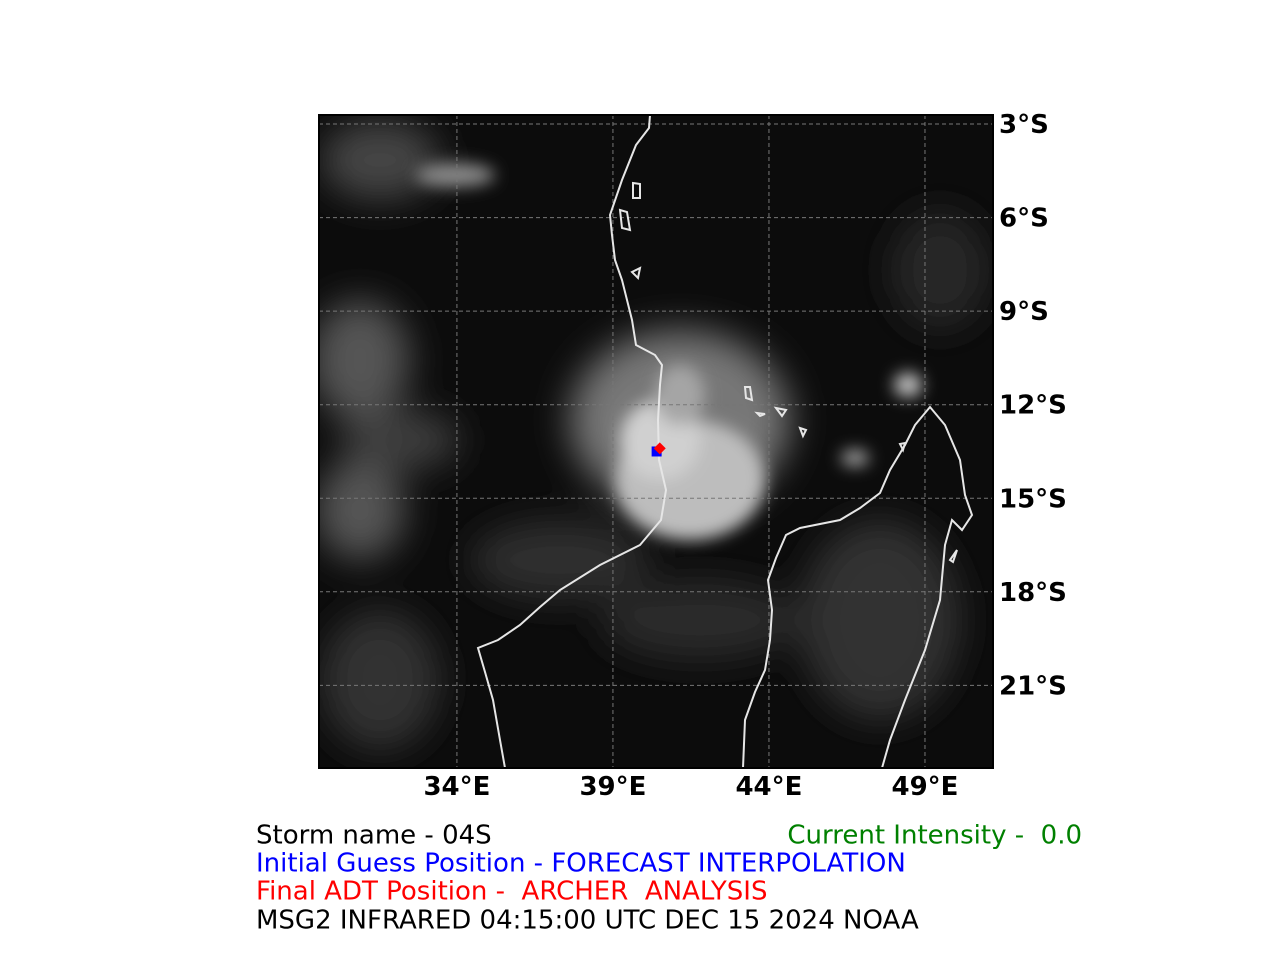  Describe the element at coordinates (934, 836) in the screenshot. I see `current-intensity: Current Intensity - 0.0` at that location.